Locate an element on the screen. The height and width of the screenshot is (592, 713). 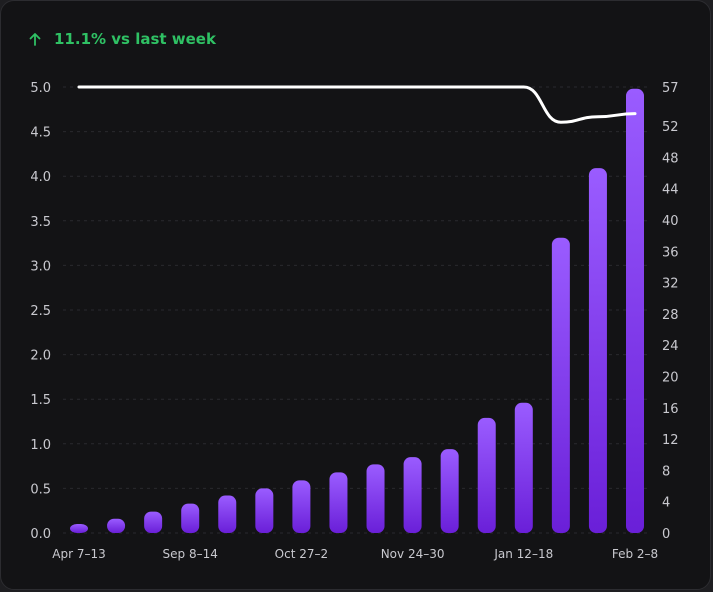
right-tick-label: 12 is located at coordinates (670, 440).